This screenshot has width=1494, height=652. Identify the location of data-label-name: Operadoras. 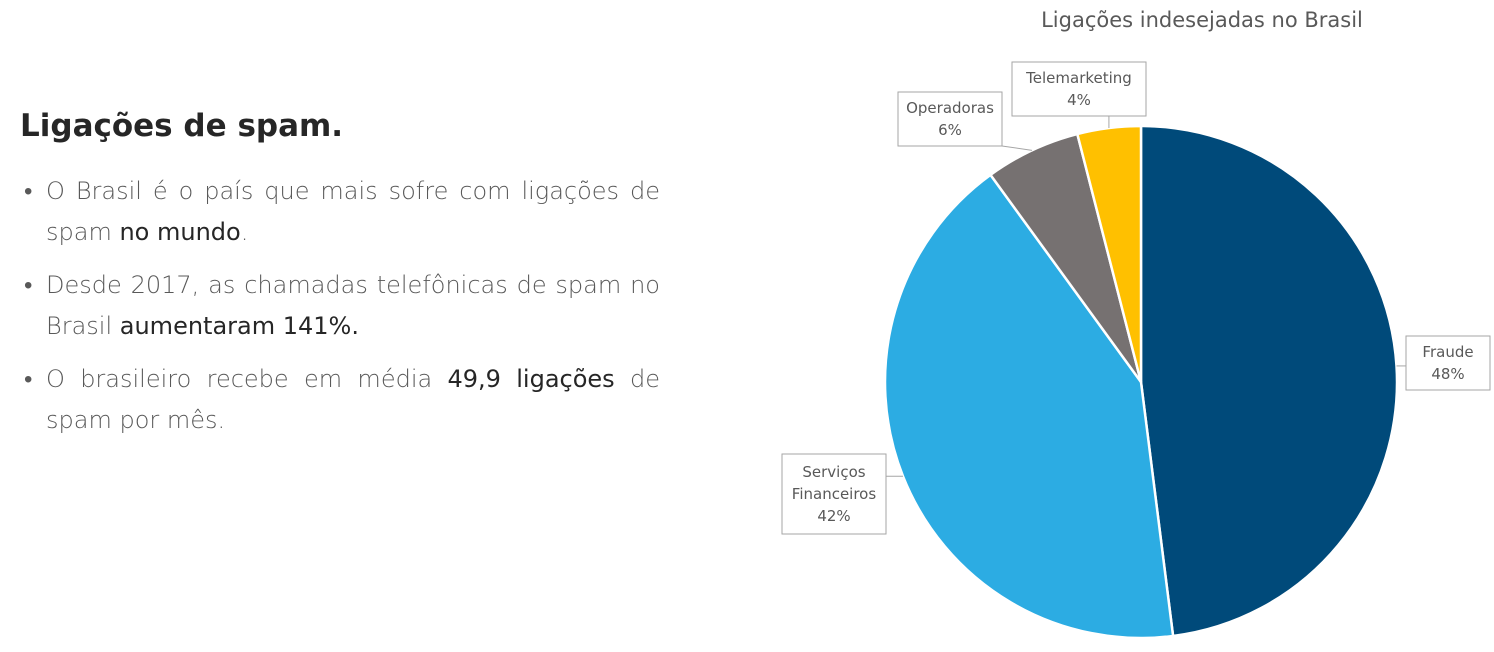
(950, 108).